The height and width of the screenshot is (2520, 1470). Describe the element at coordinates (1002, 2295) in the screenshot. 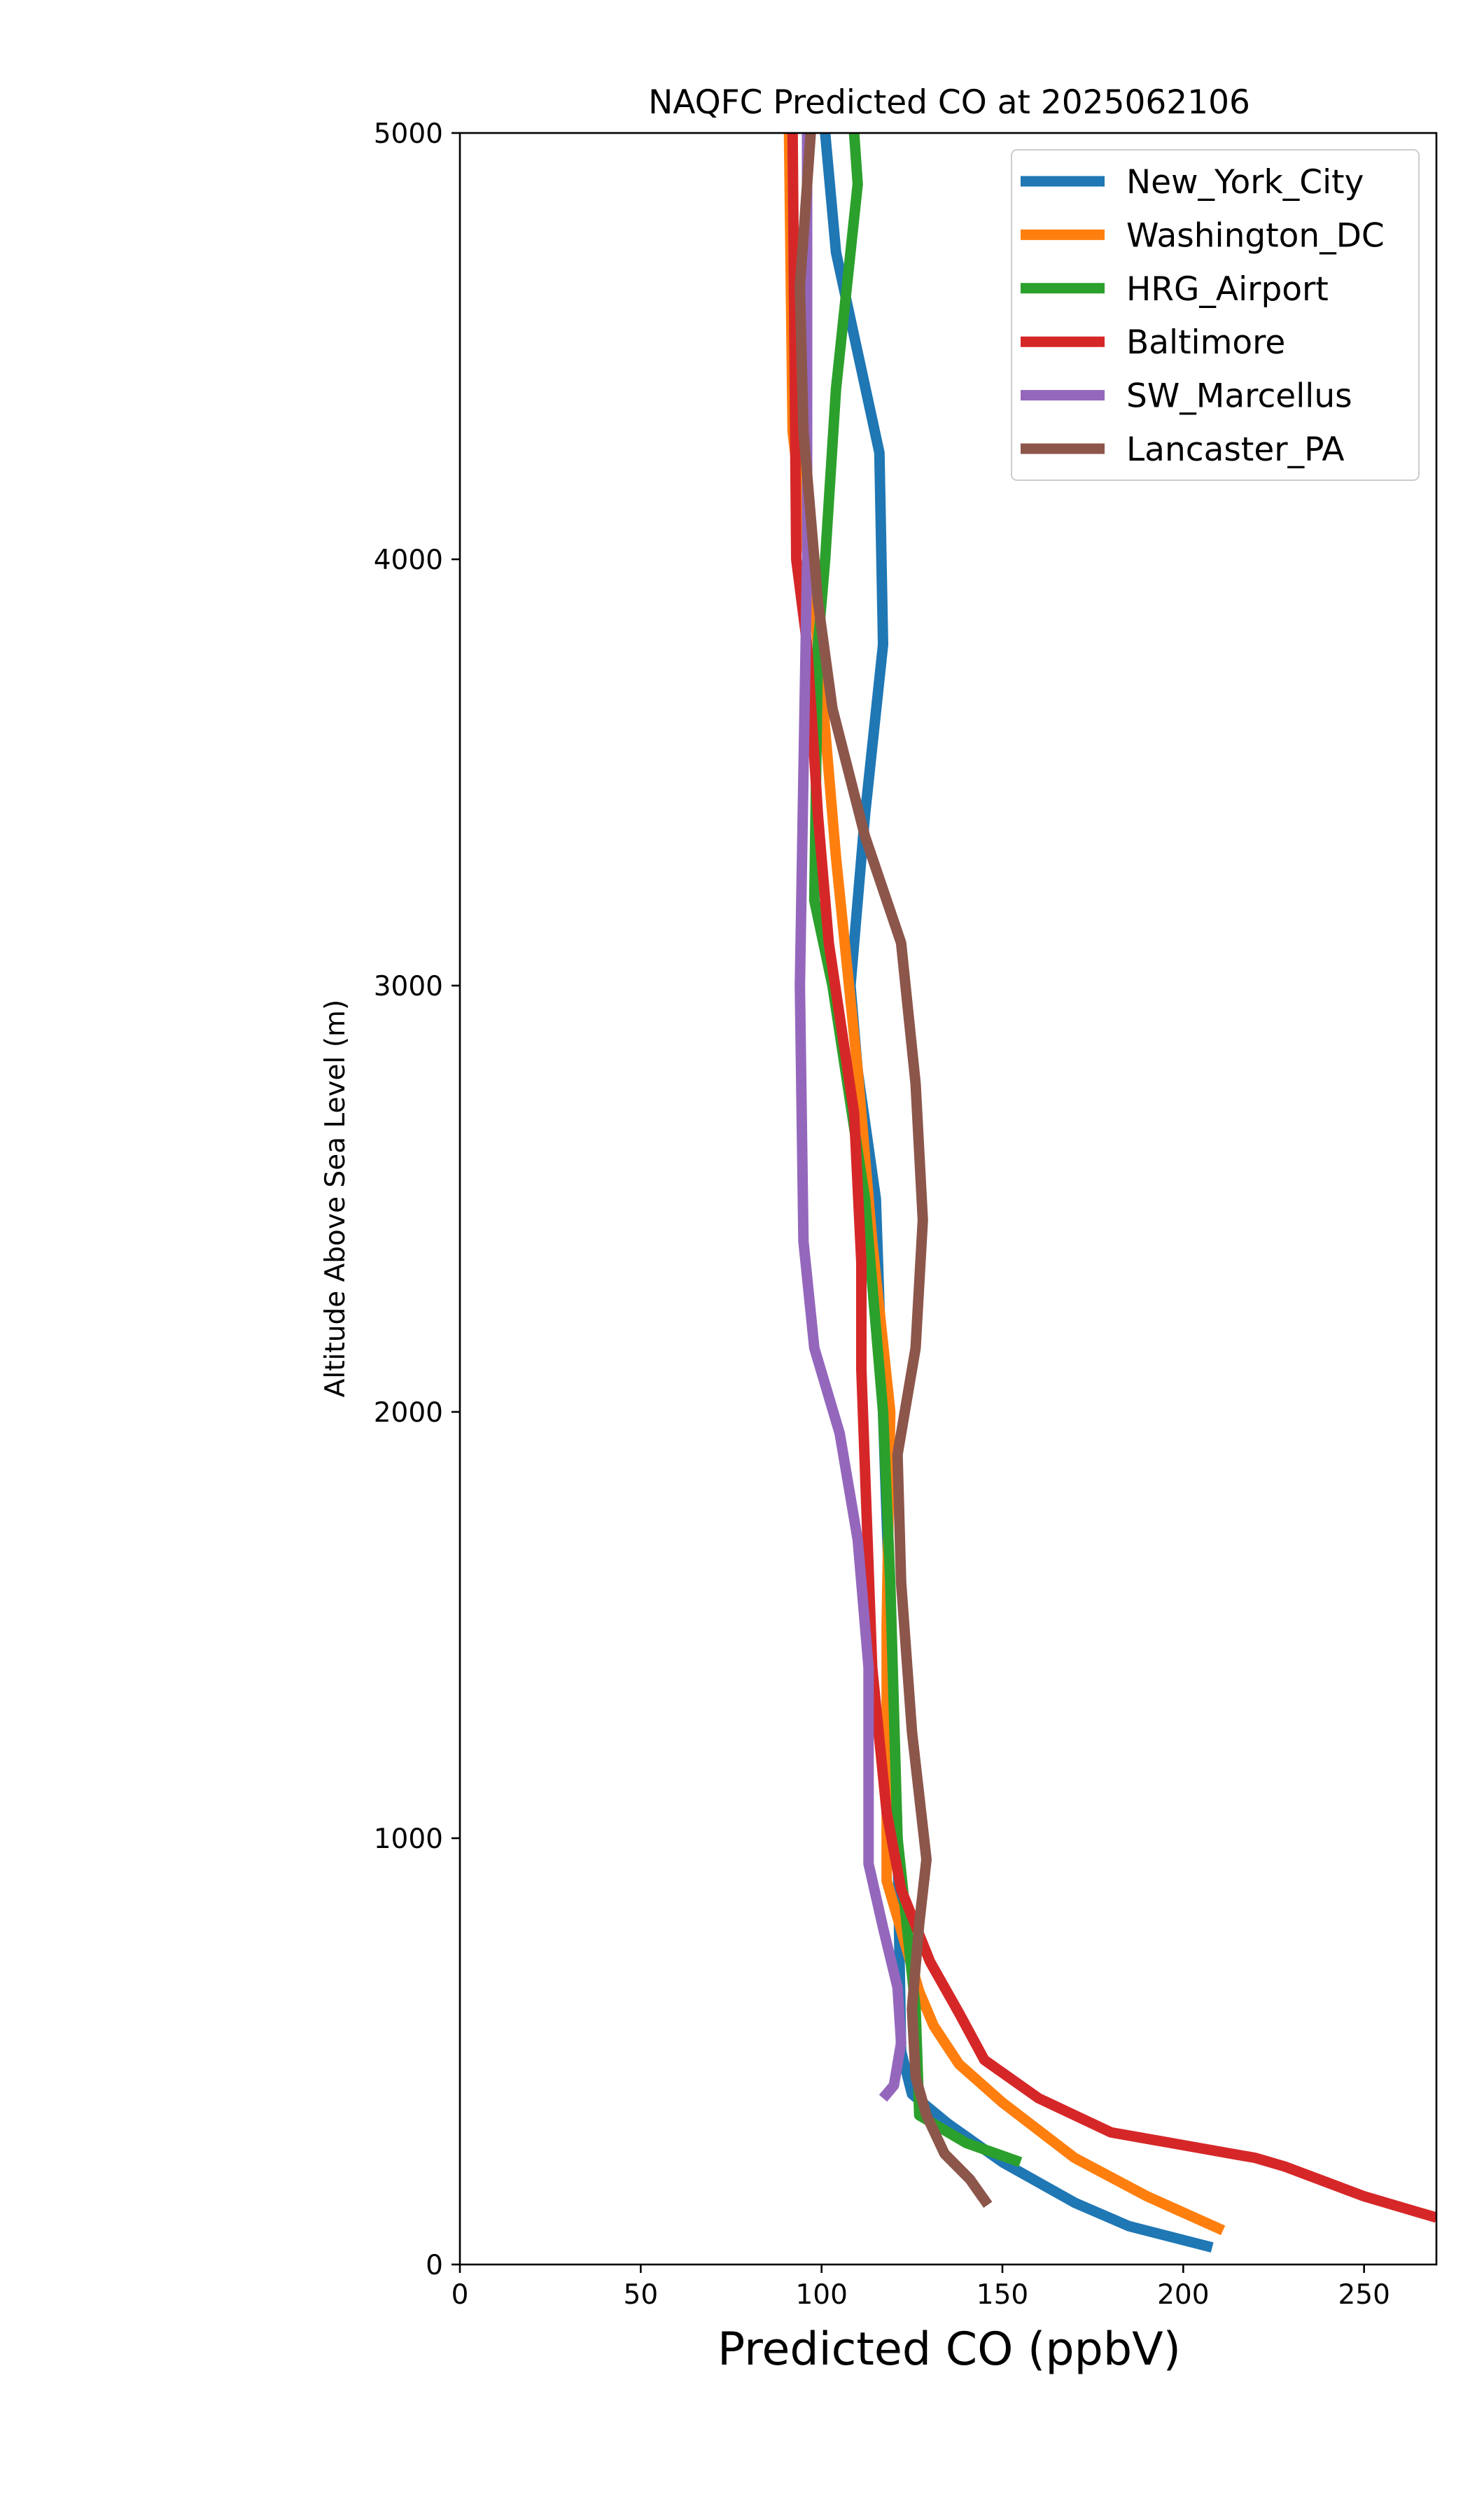

I see `x-tick-label: 150` at that location.